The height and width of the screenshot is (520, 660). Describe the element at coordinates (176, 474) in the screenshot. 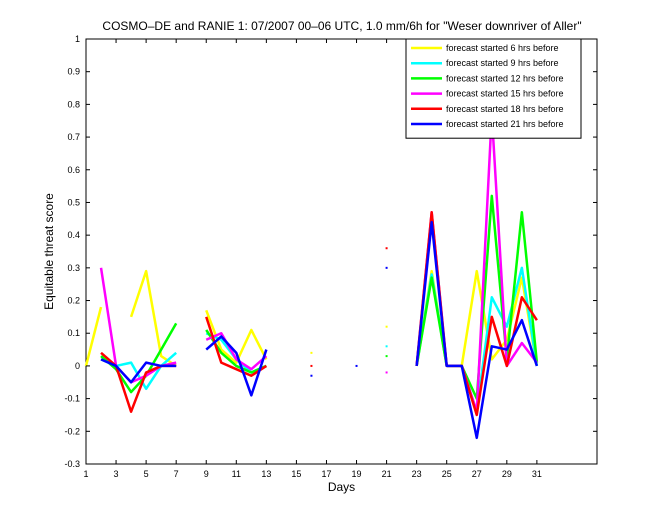

I see `x-tick-label: 7` at that location.